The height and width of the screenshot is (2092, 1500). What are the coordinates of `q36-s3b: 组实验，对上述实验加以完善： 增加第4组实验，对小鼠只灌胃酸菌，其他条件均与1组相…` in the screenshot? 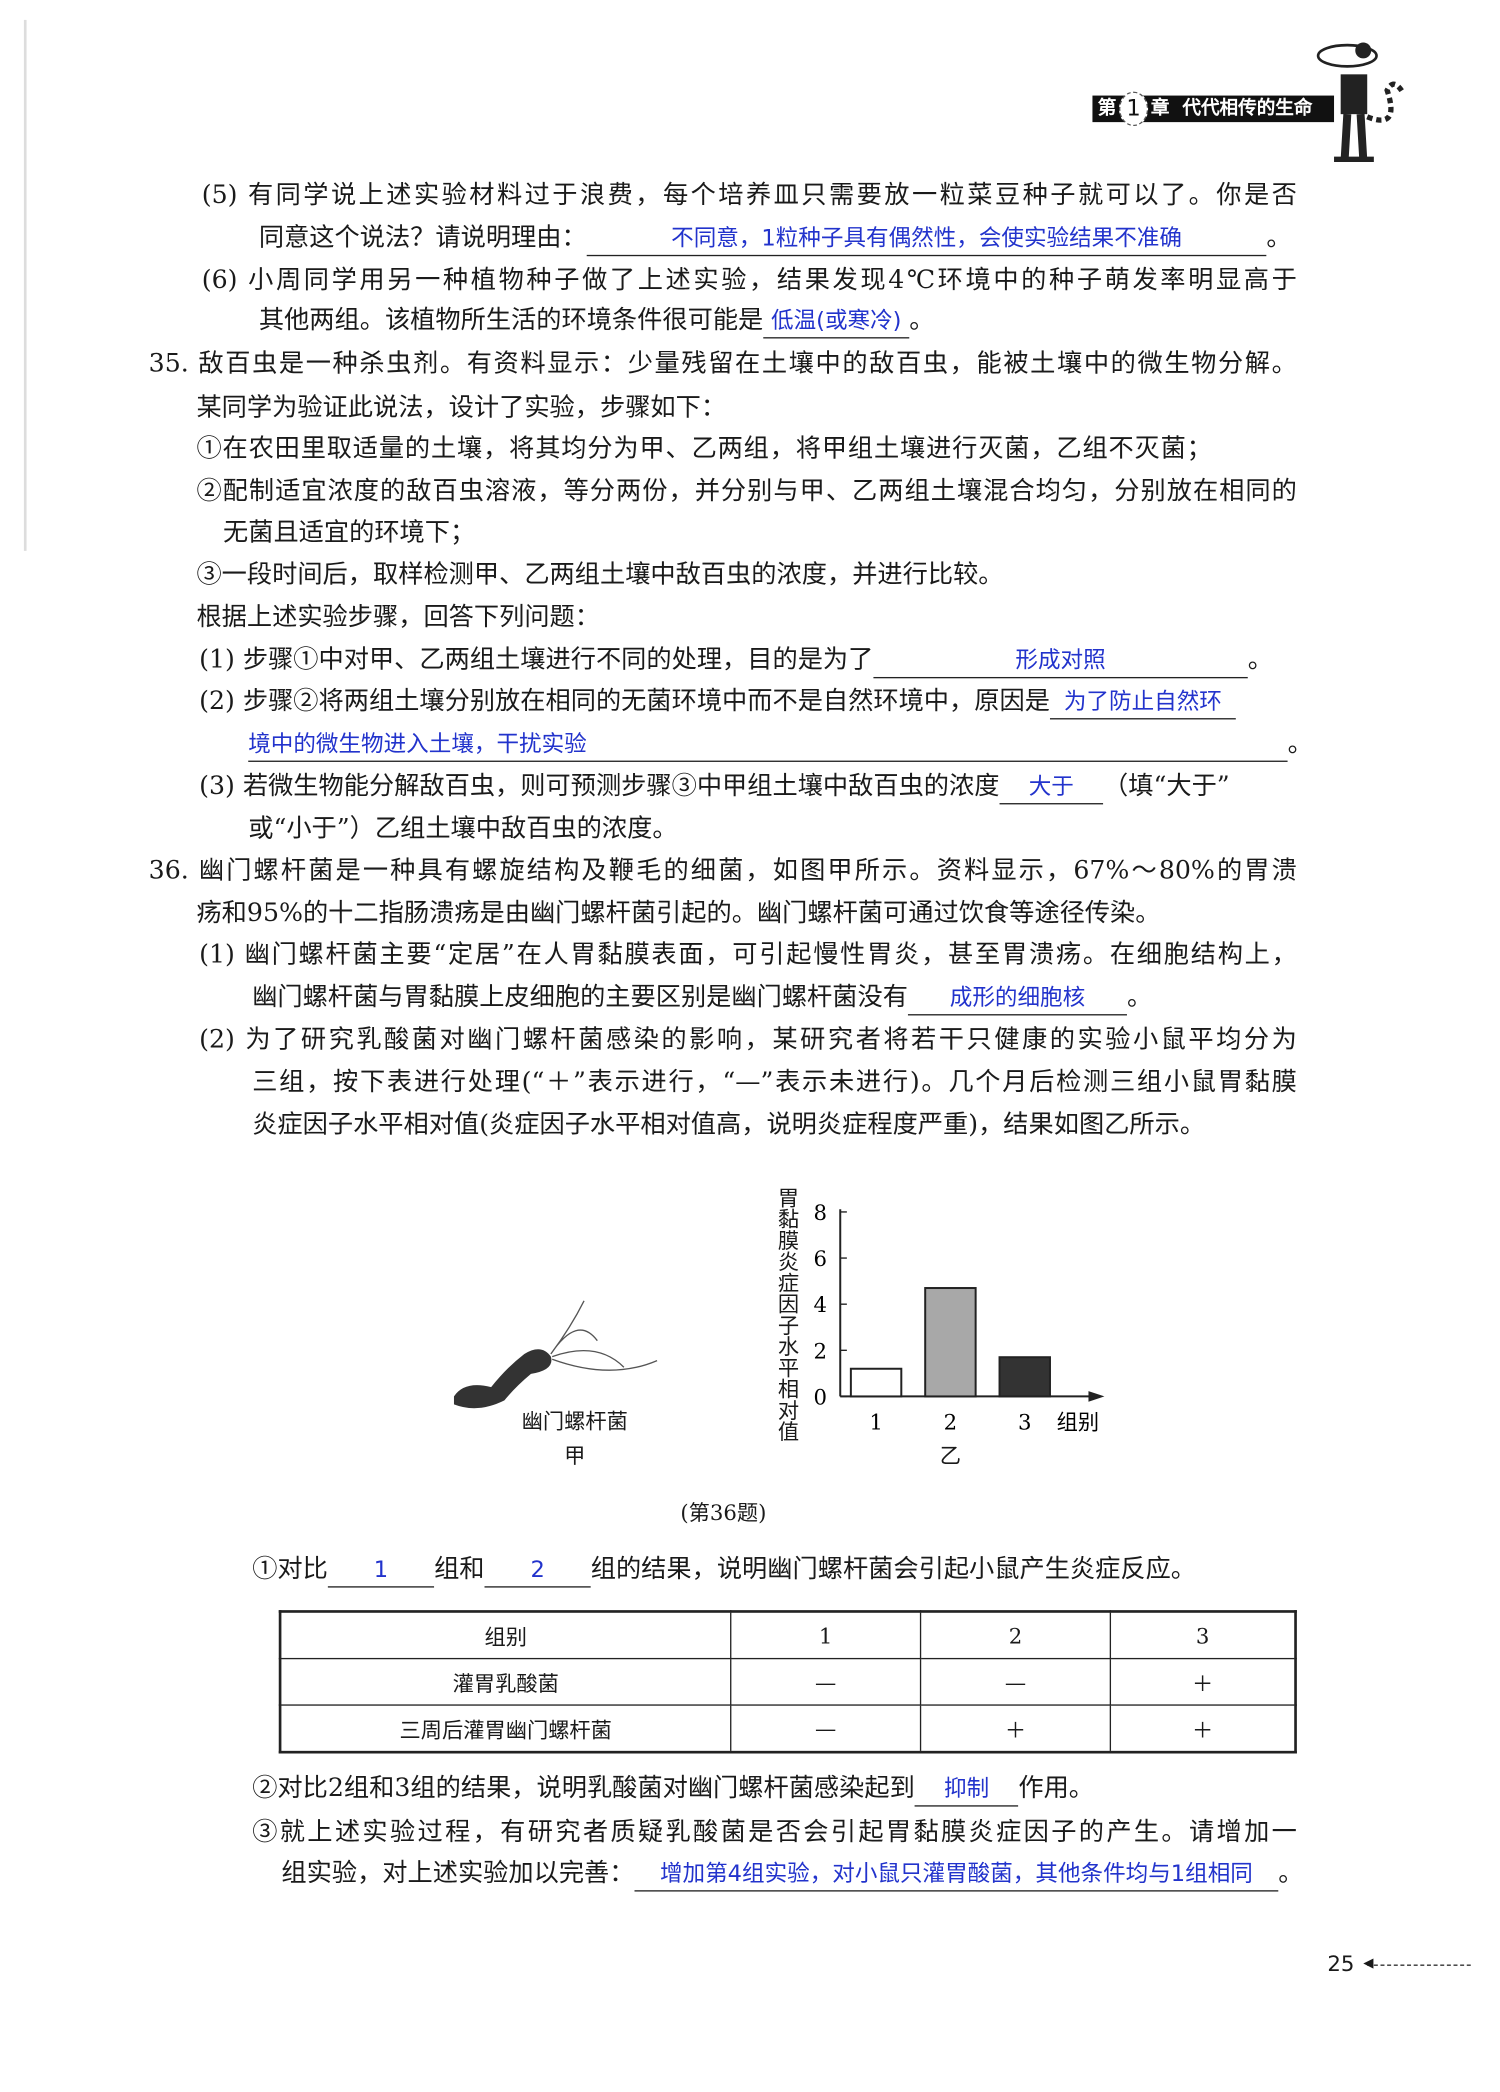 It's located at (792, 1873).